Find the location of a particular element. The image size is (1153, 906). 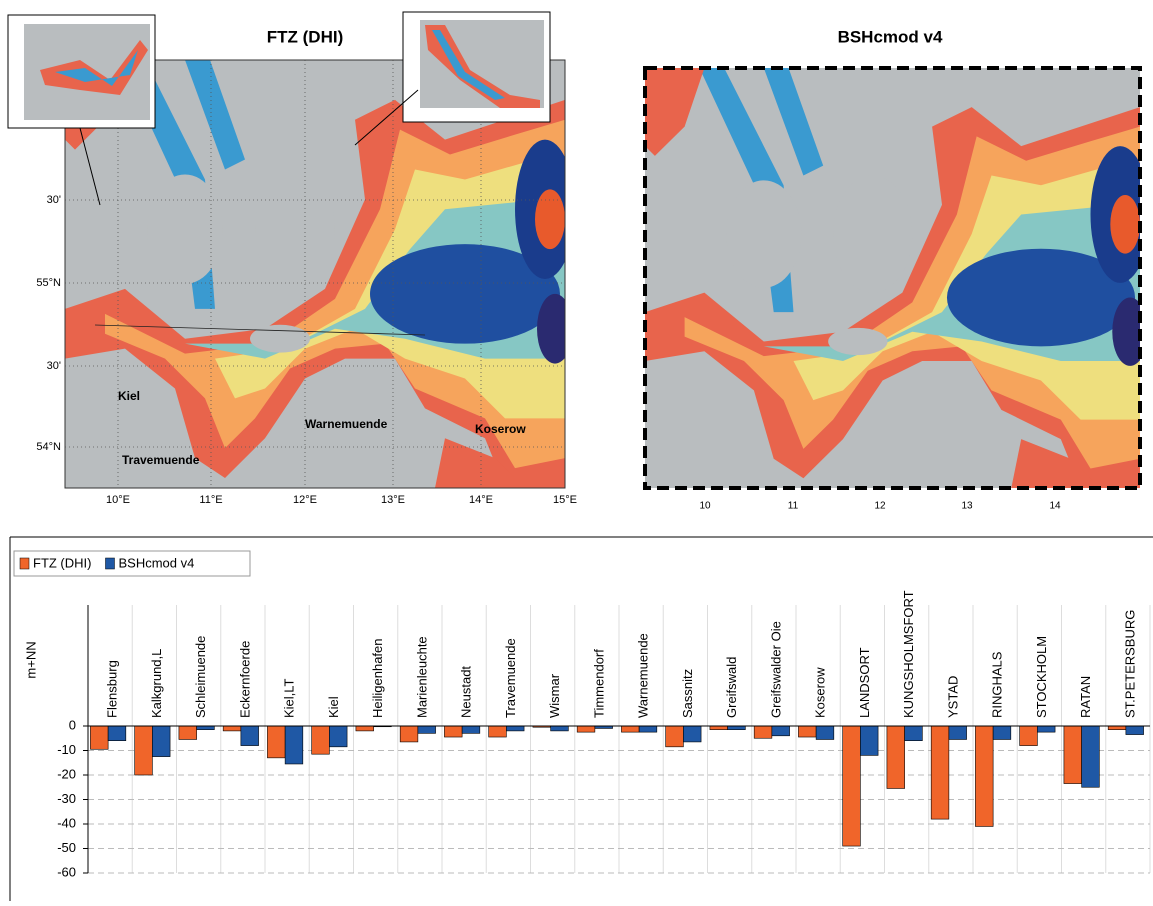

map-title: BSHcmod v4 is located at coordinates (890, 36).